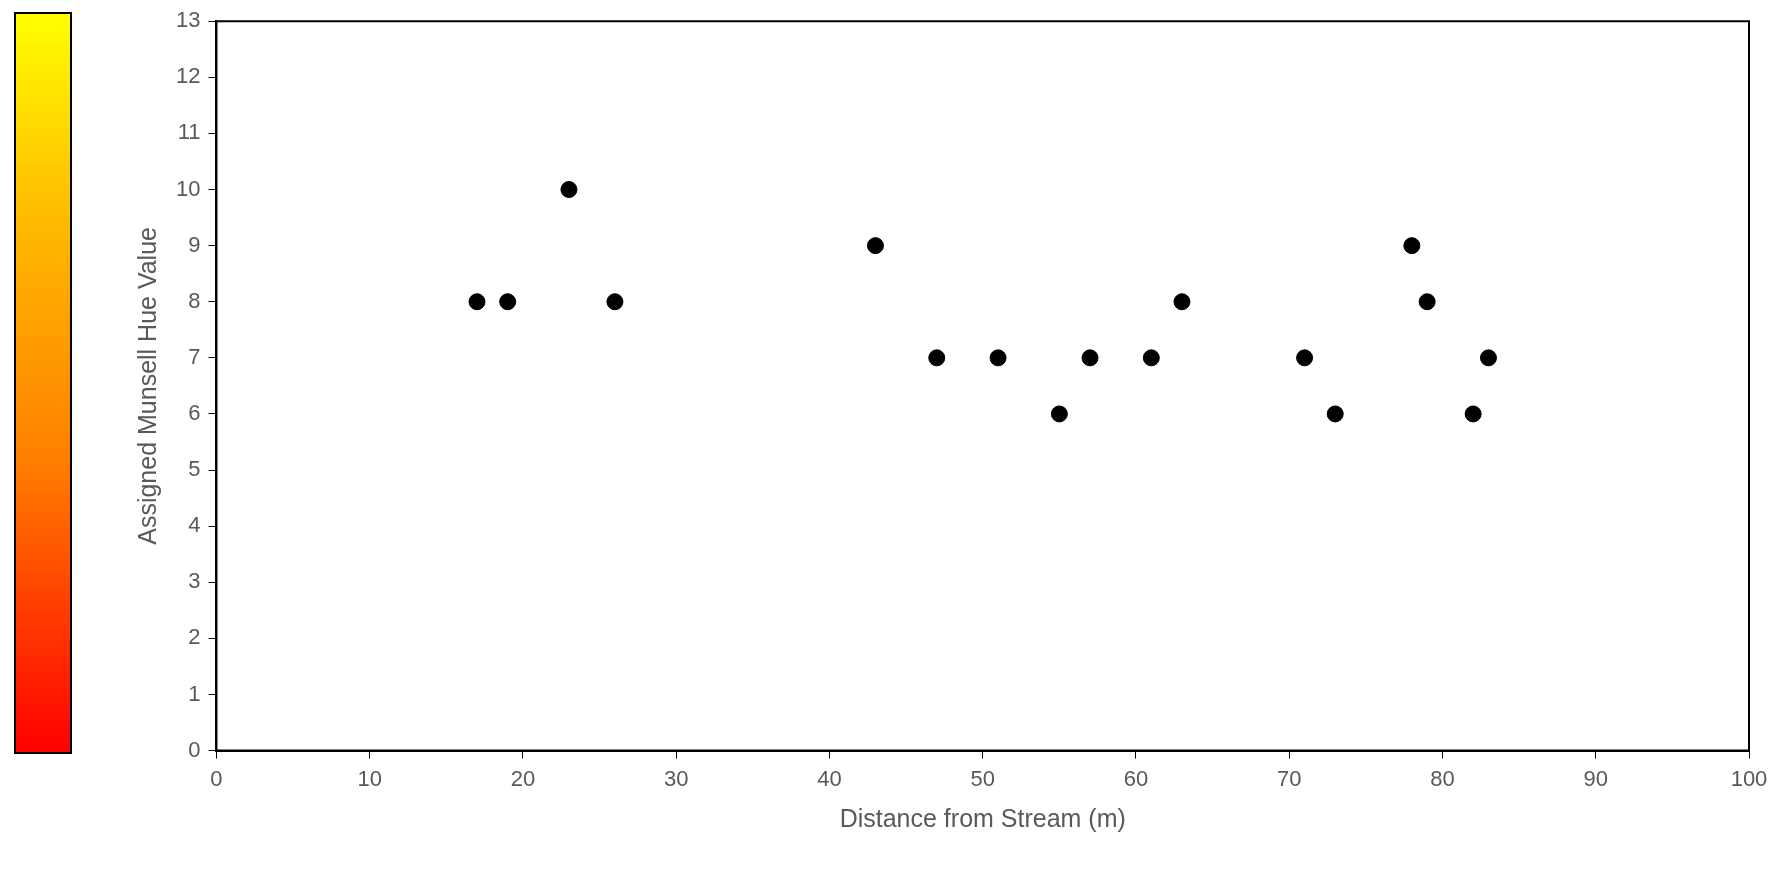 The height and width of the screenshot is (879, 1785). I want to click on y-tick-label: 3, so click(194, 581).